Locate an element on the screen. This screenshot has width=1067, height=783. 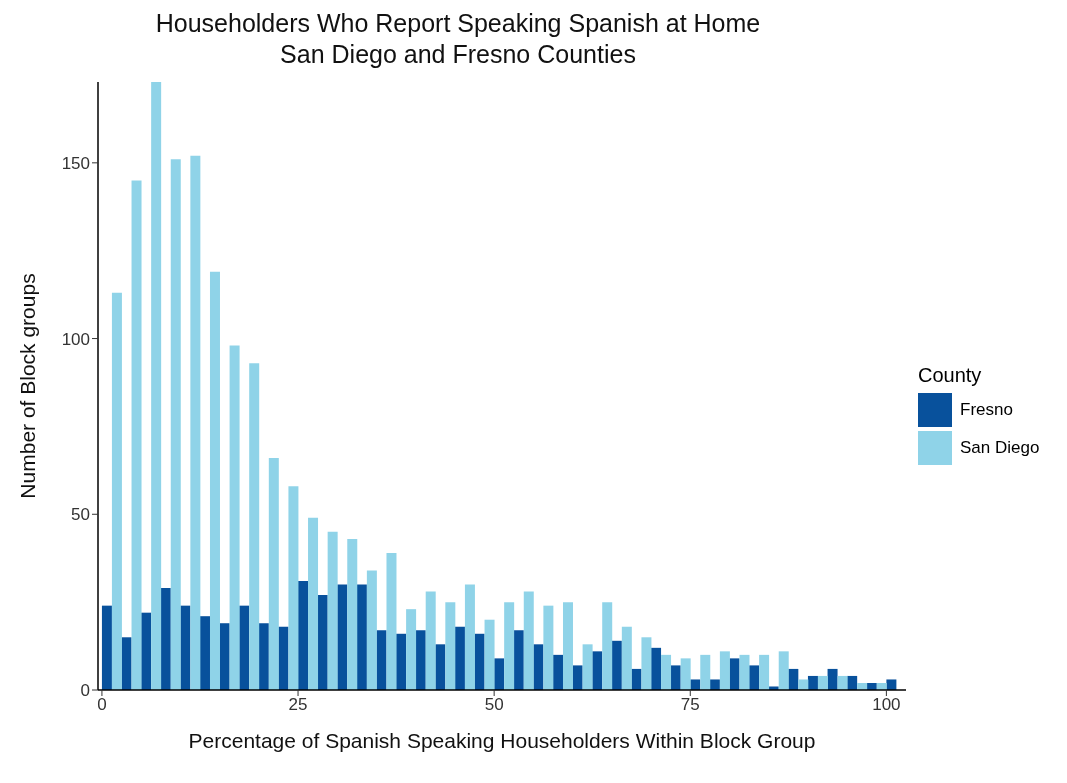
x-tick-label: 75 is located at coordinates (690, 705).